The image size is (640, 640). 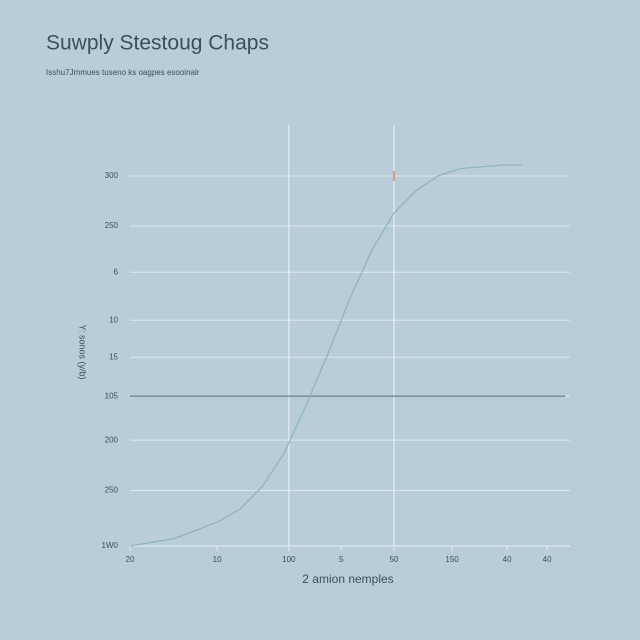 What do you see at coordinates (123, 72) in the screenshot?
I see `chart-subtitle: Isshu7Jmmues tuseno ks oagpes esooinalr` at bounding box center [123, 72].